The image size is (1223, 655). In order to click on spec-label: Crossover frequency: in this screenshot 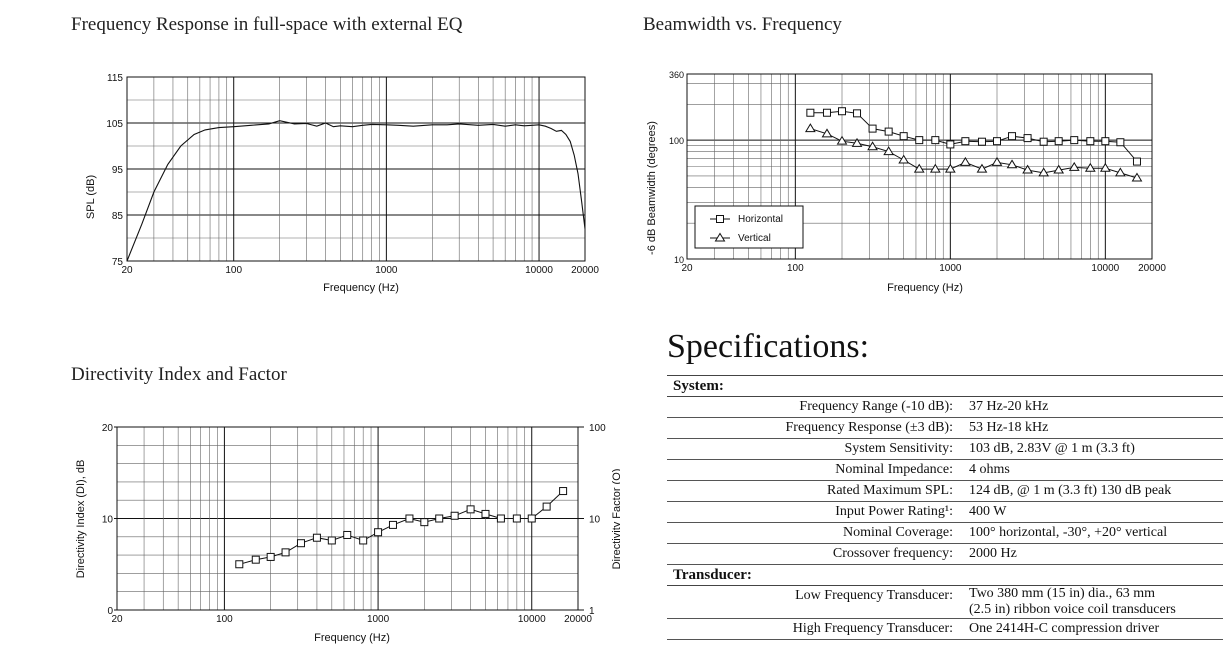, I will do `click(817, 554)`.